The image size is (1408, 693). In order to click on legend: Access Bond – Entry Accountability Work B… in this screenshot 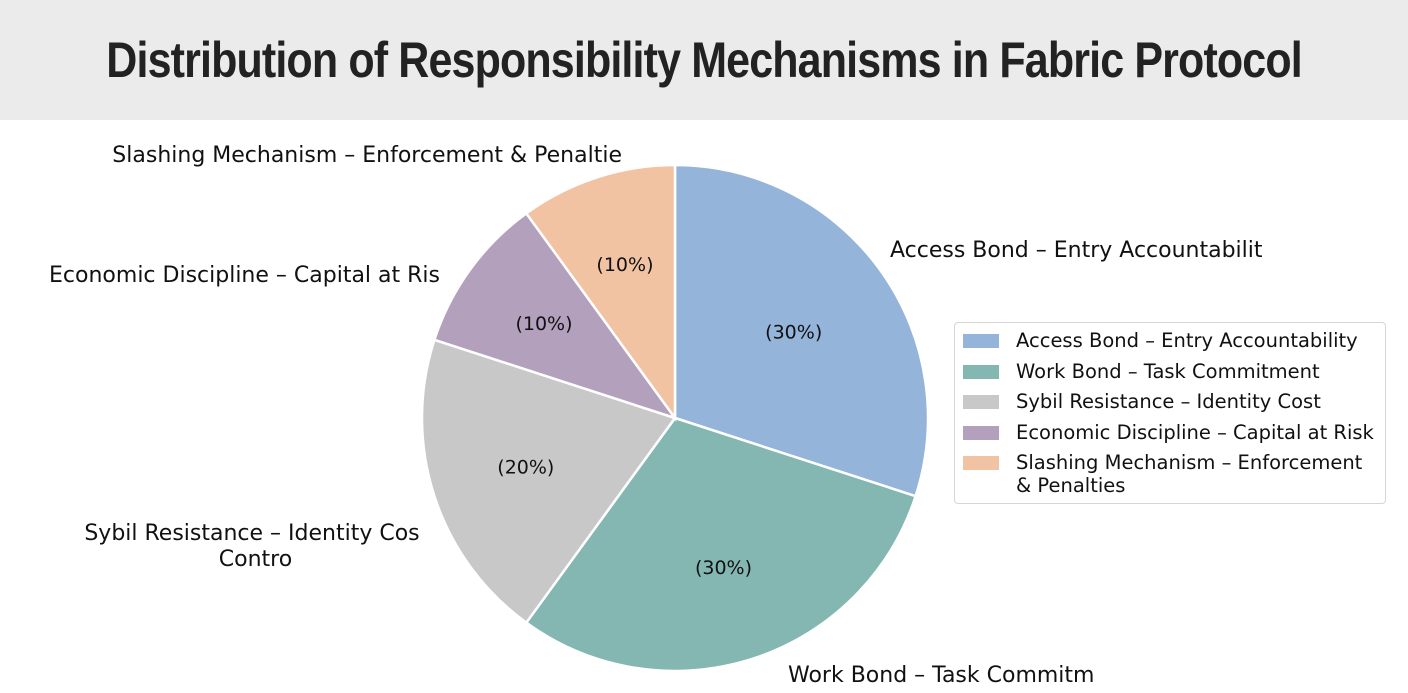, I will do `click(1170, 413)`.